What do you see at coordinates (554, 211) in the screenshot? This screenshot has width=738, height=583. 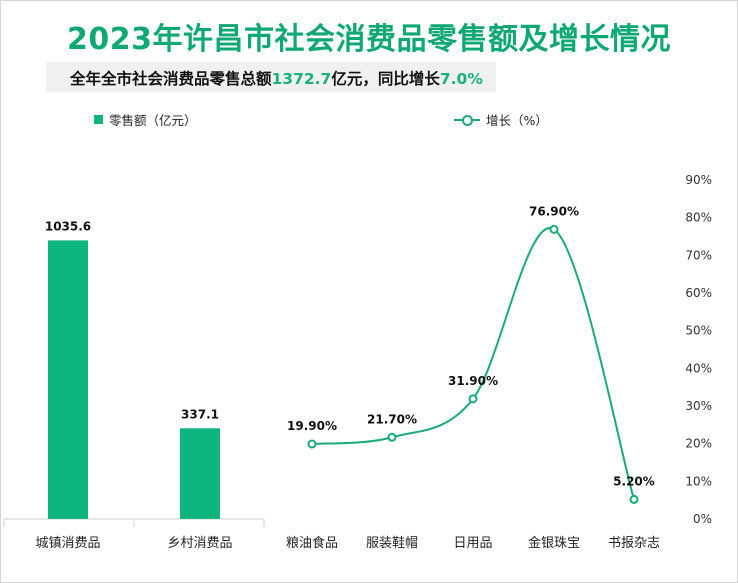 I see `growth-value-label: 76.90%` at bounding box center [554, 211].